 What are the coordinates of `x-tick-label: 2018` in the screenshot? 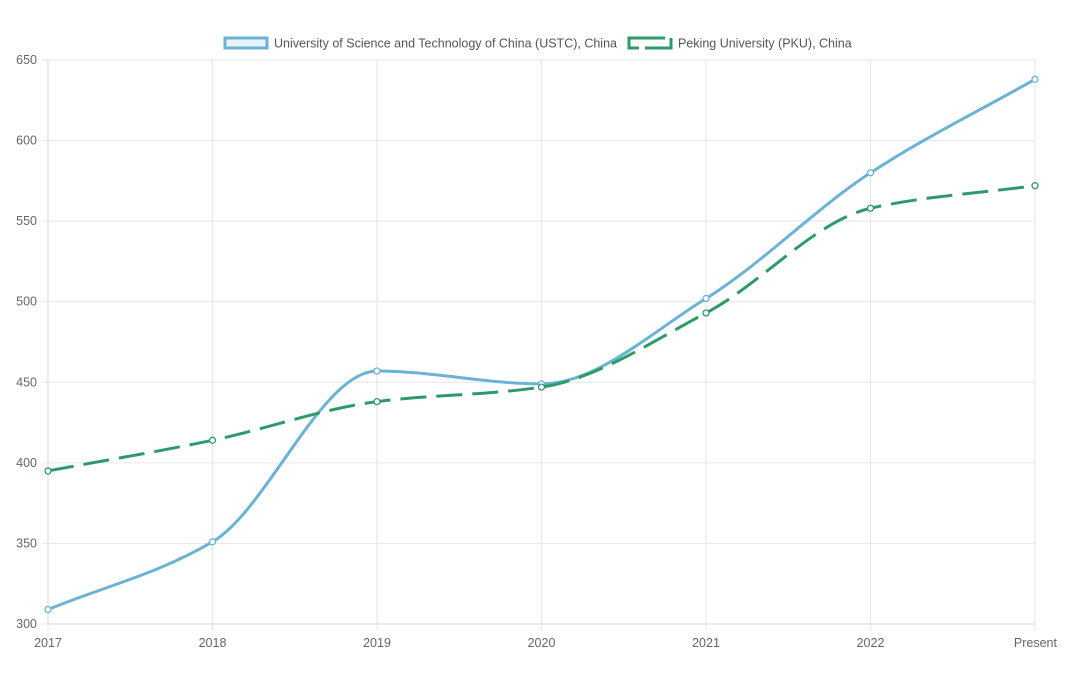 It's located at (213, 643).